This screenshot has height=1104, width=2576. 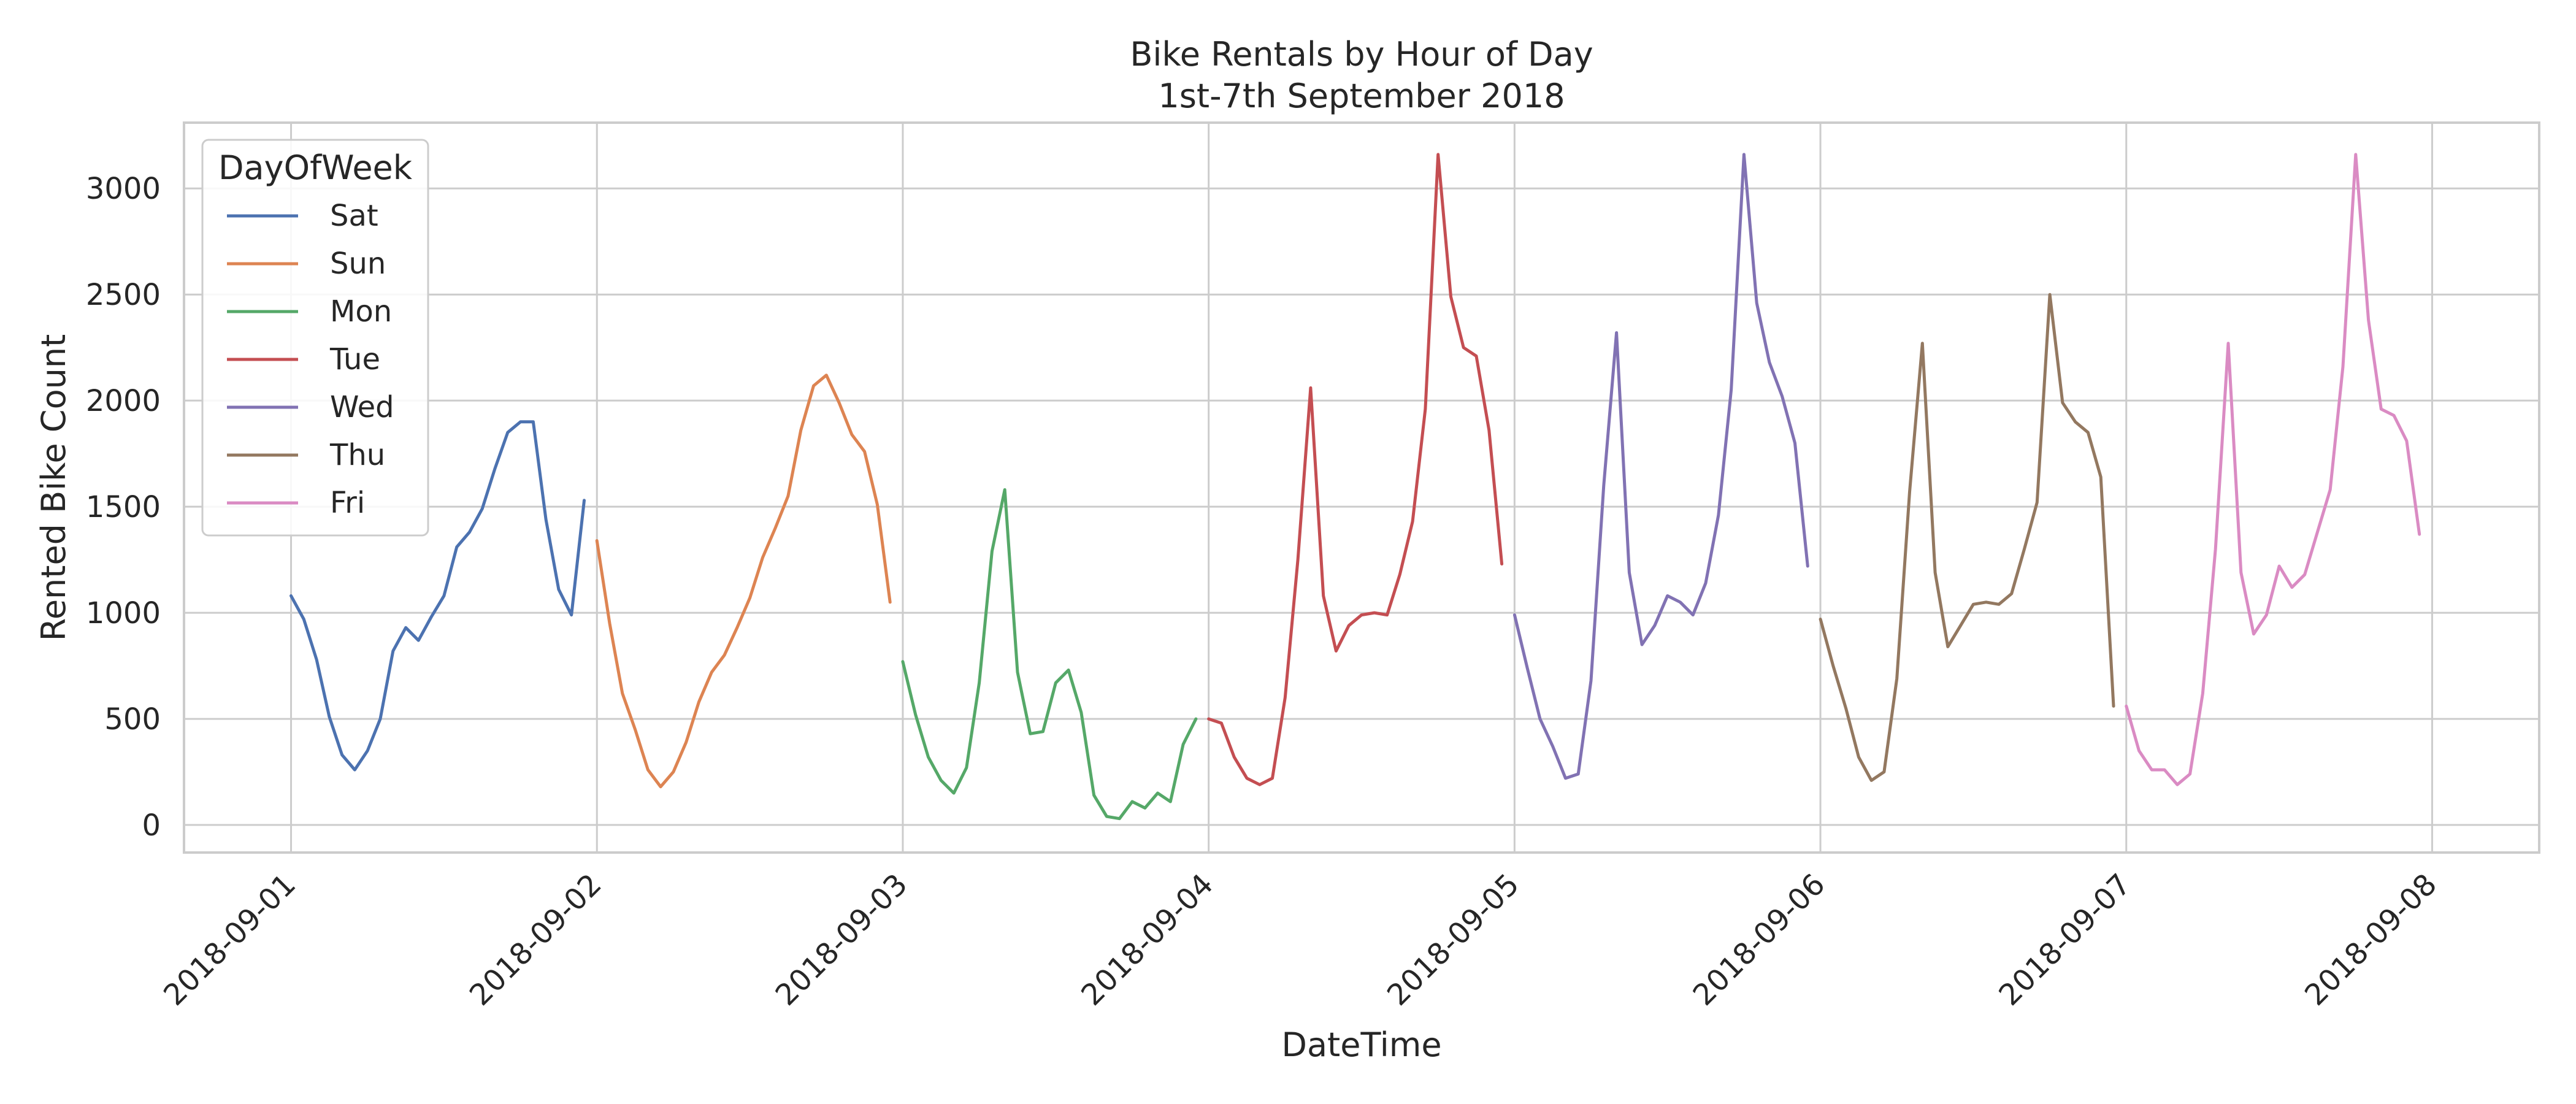 I want to click on y-tick-label: 500, so click(x=132, y=719).